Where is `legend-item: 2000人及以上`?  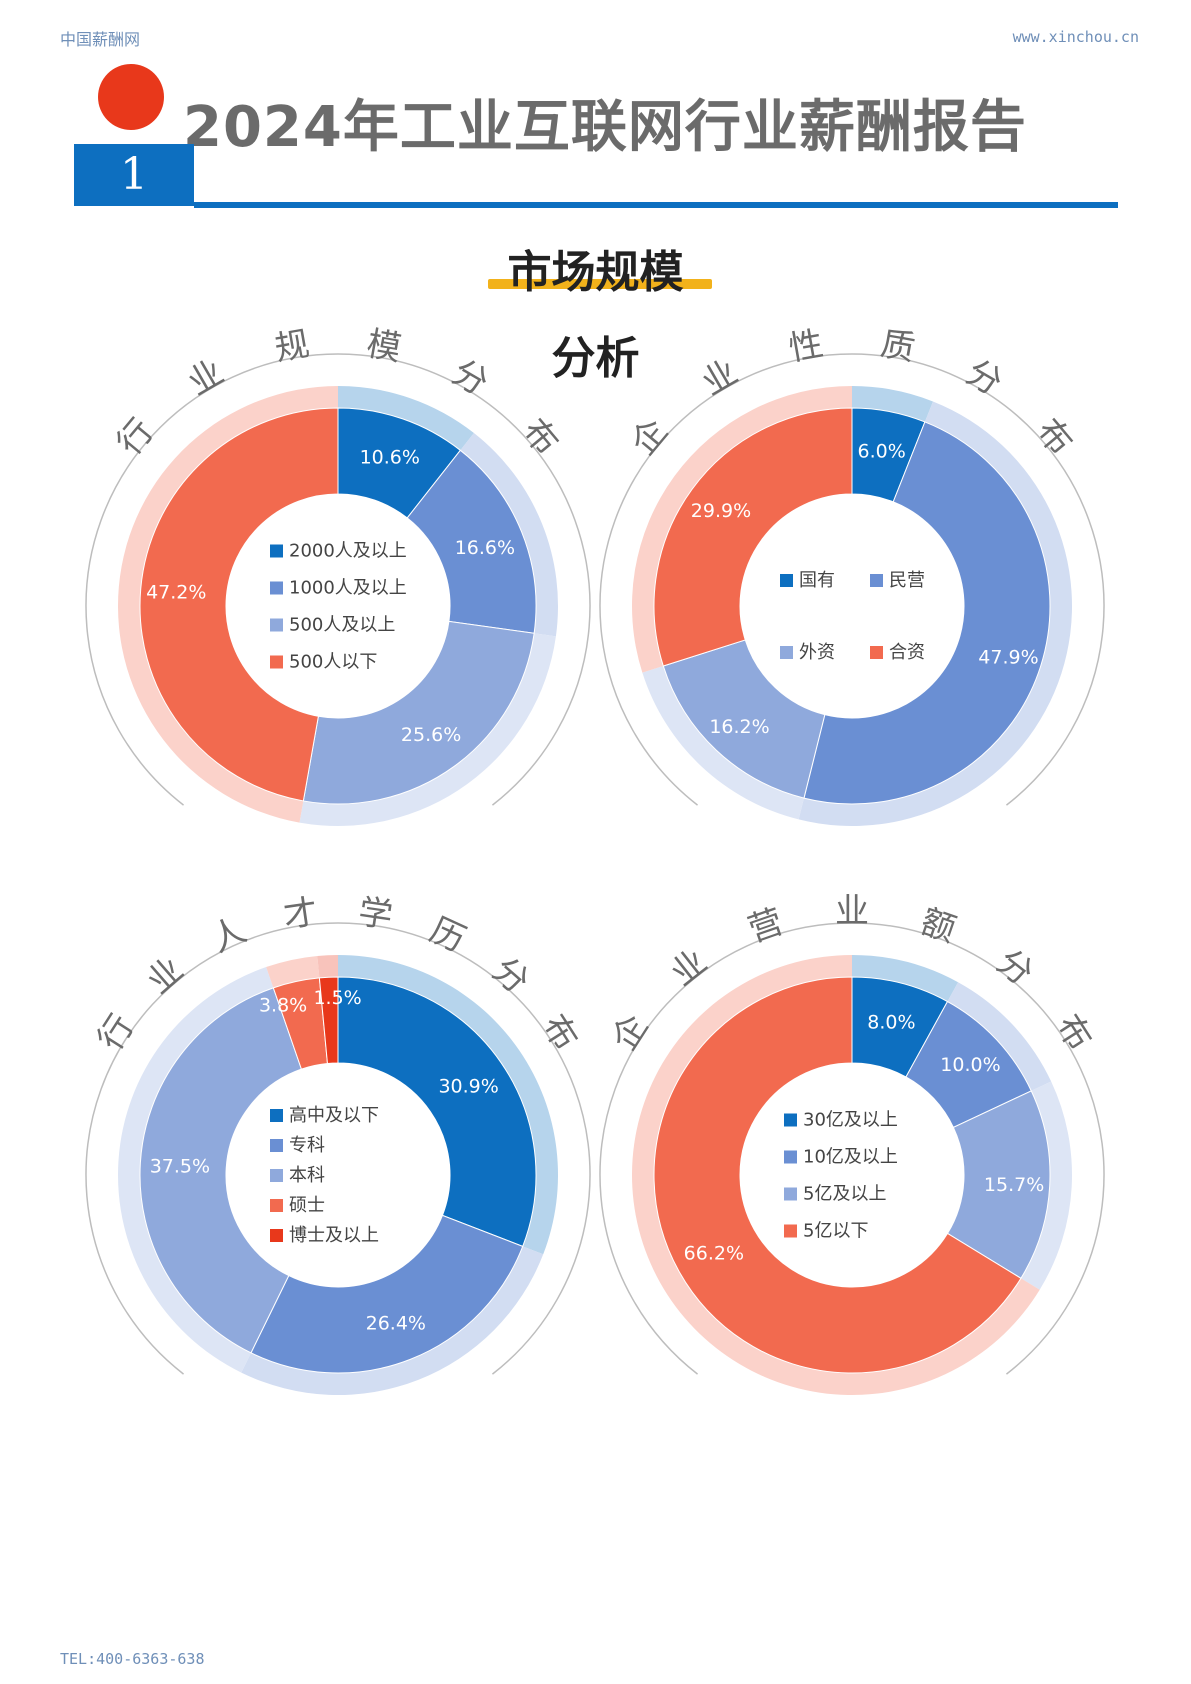
legend-item: 2000人及以上 is located at coordinates (348, 551).